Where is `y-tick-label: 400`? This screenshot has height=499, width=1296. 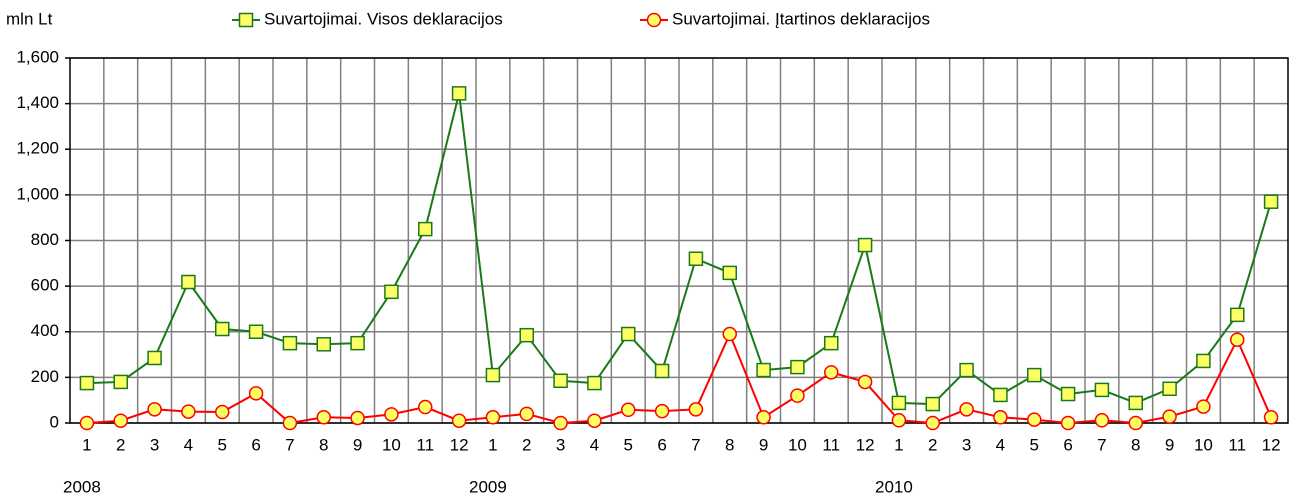
y-tick-label: 400 is located at coordinates (45, 330).